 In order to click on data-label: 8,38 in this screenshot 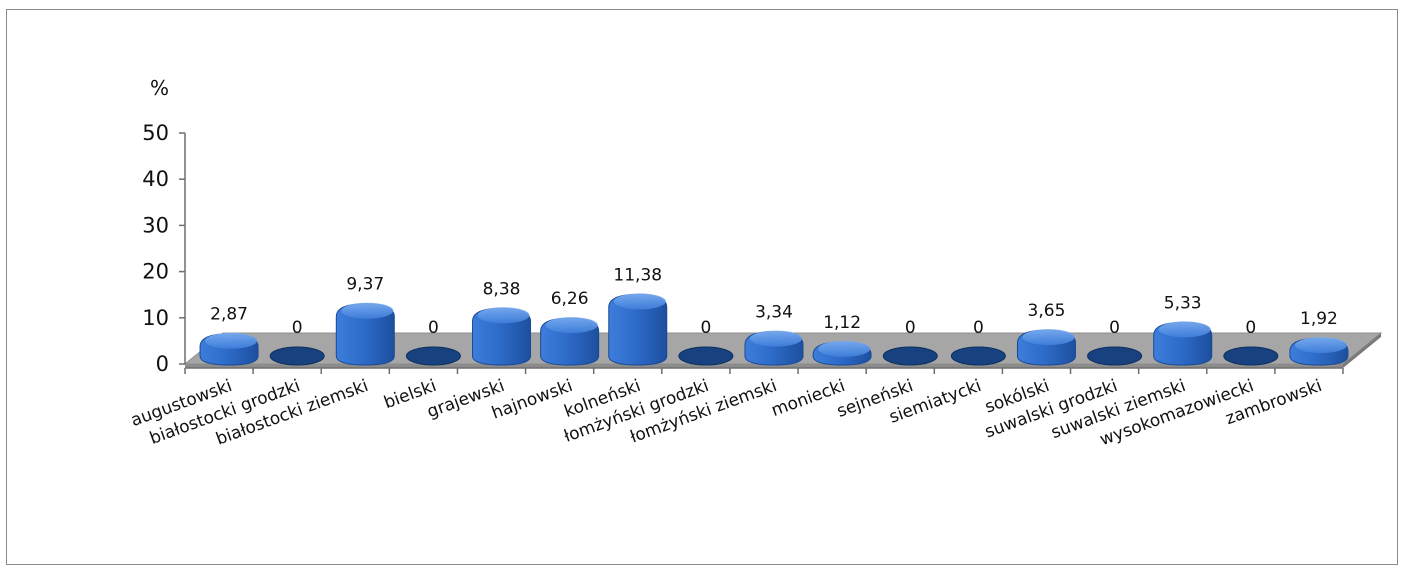, I will do `click(502, 289)`.